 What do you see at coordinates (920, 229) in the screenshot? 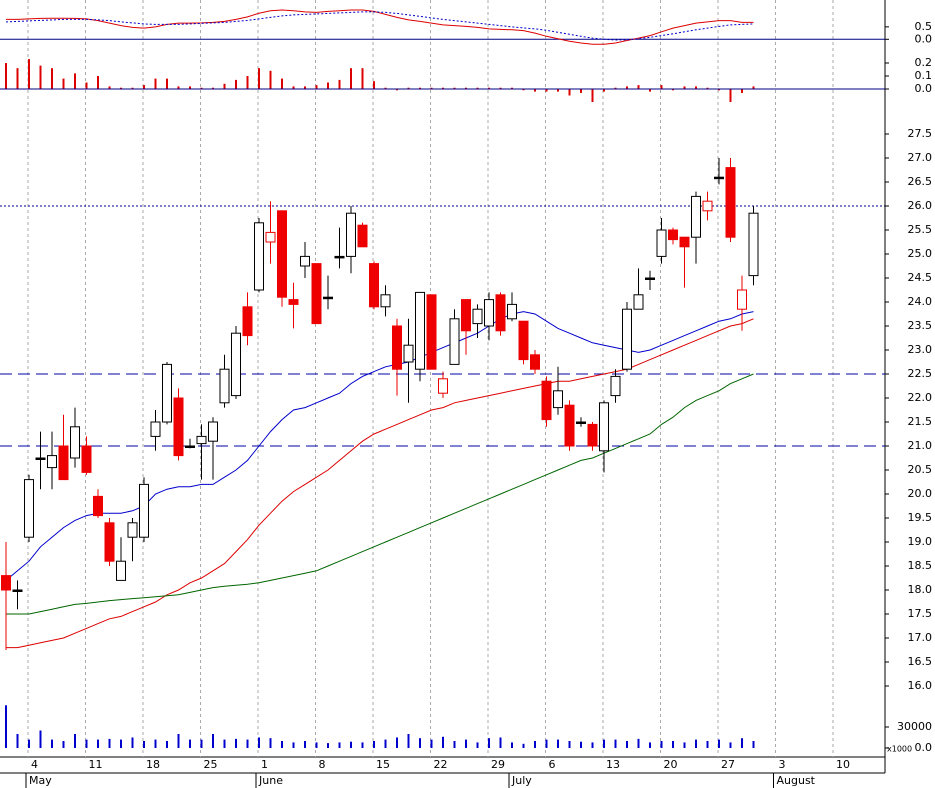
I see `y-tick-label: 25.5` at bounding box center [920, 229].